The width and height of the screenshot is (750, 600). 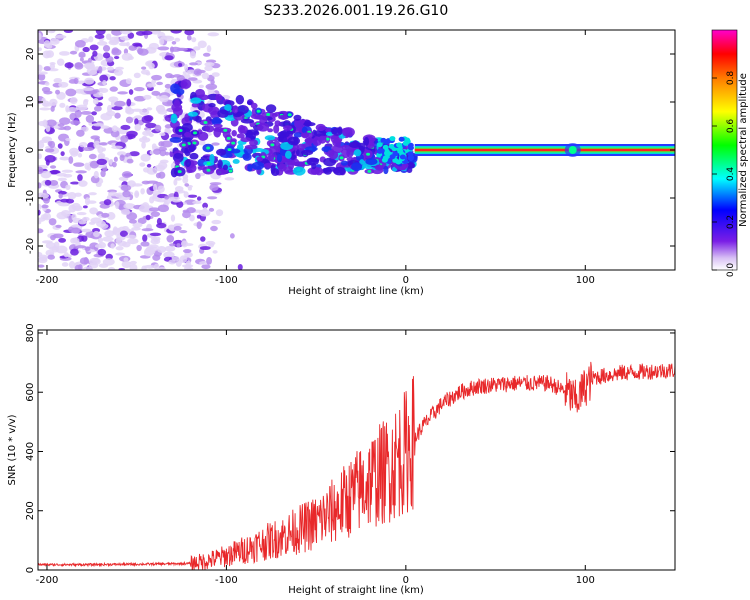 What do you see at coordinates (12, 449) in the screenshot?
I see `snr-ylabel: SNR (10 * v/v)` at bounding box center [12, 449].